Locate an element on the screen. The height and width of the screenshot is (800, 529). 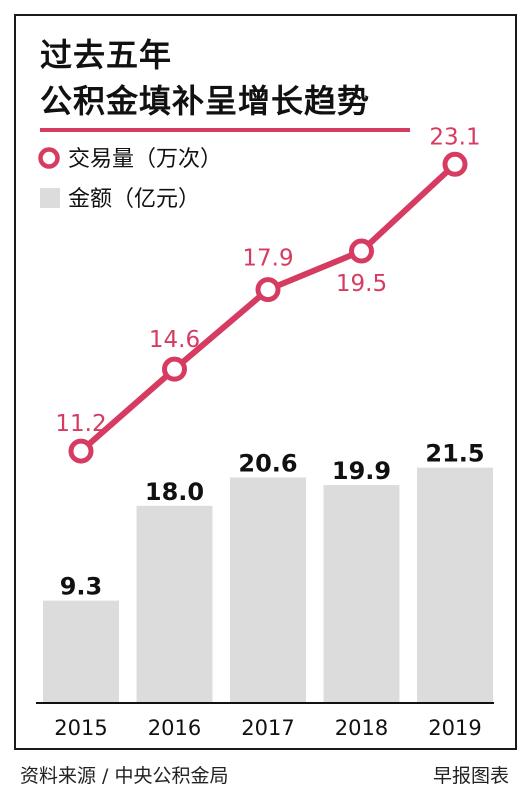
legend-label-trade-volume: 交易量（万次） is located at coordinates (145, 159).